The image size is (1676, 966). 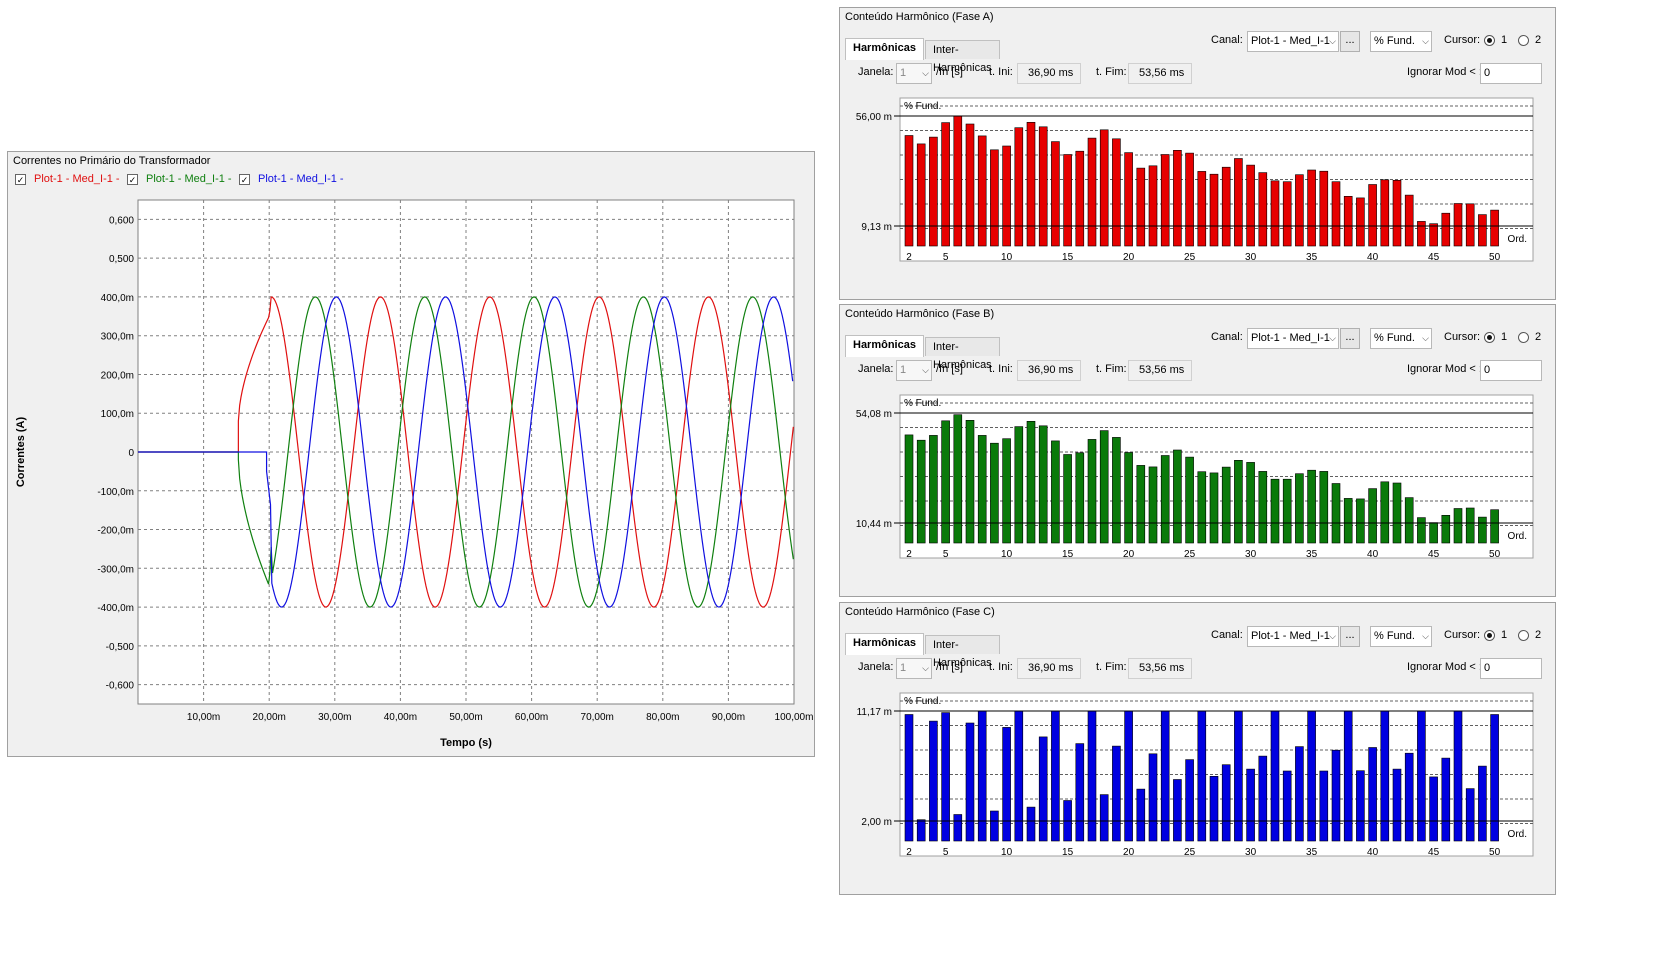 What do you see at coordinates (20, 179) in the screenshot?
I see `legend-checkbox-1: ✓` at bounding box center [20, 179].